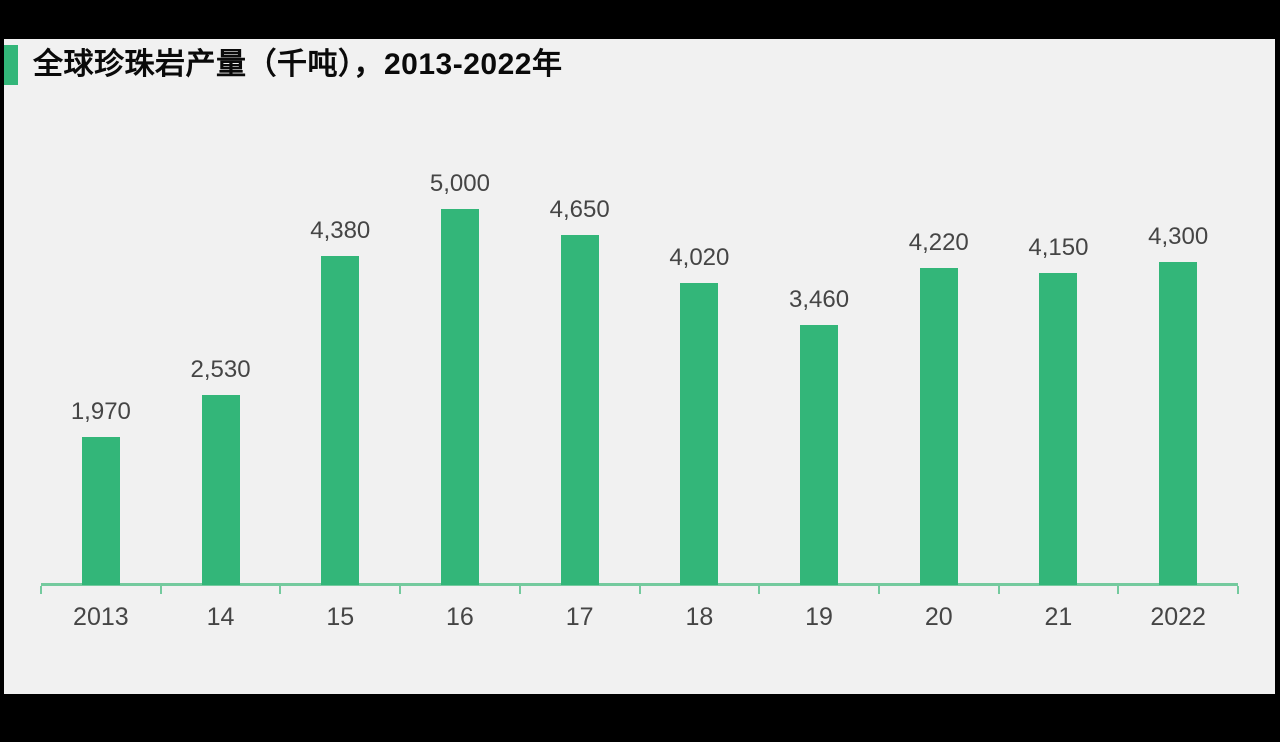  I want to click on bar-value-label: 2,530, so click(220, 369).